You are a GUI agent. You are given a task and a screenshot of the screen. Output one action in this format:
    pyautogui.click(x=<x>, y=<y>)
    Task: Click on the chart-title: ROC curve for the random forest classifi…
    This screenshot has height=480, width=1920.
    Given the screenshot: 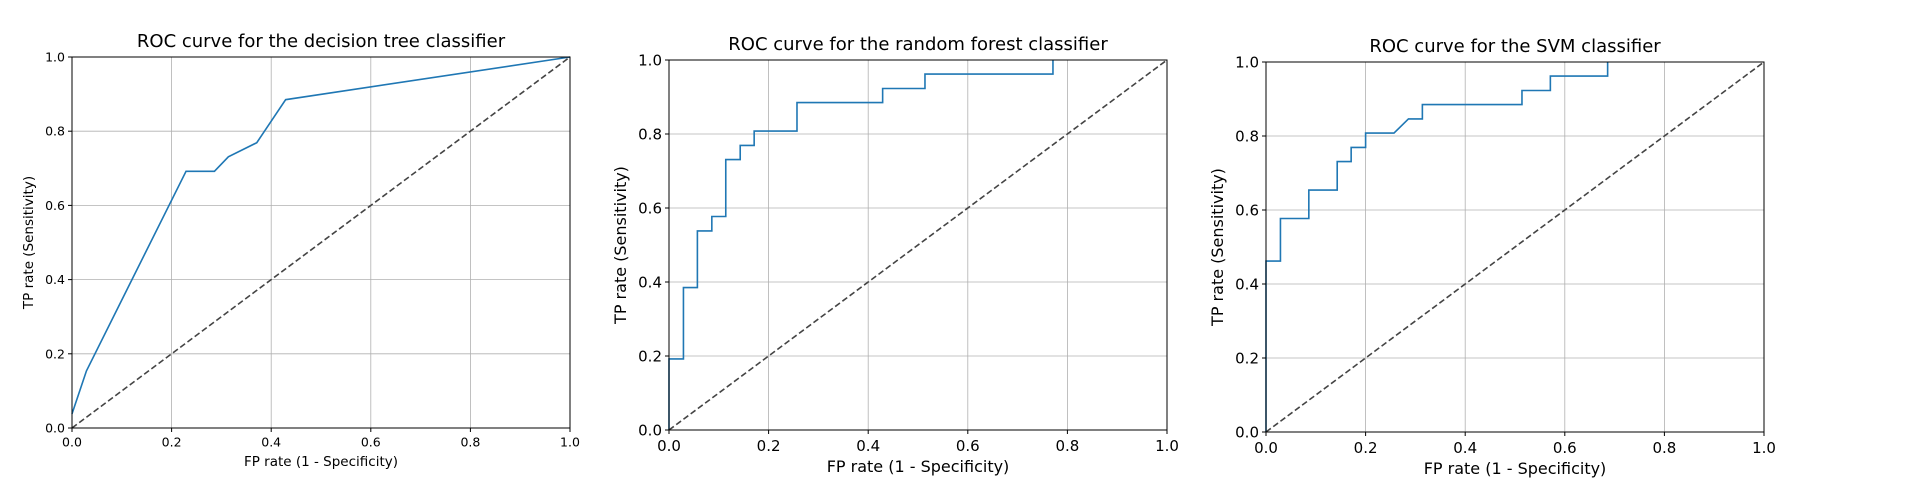 What is the action you would take?
    pyautogui.click(x=918, y=44)
    